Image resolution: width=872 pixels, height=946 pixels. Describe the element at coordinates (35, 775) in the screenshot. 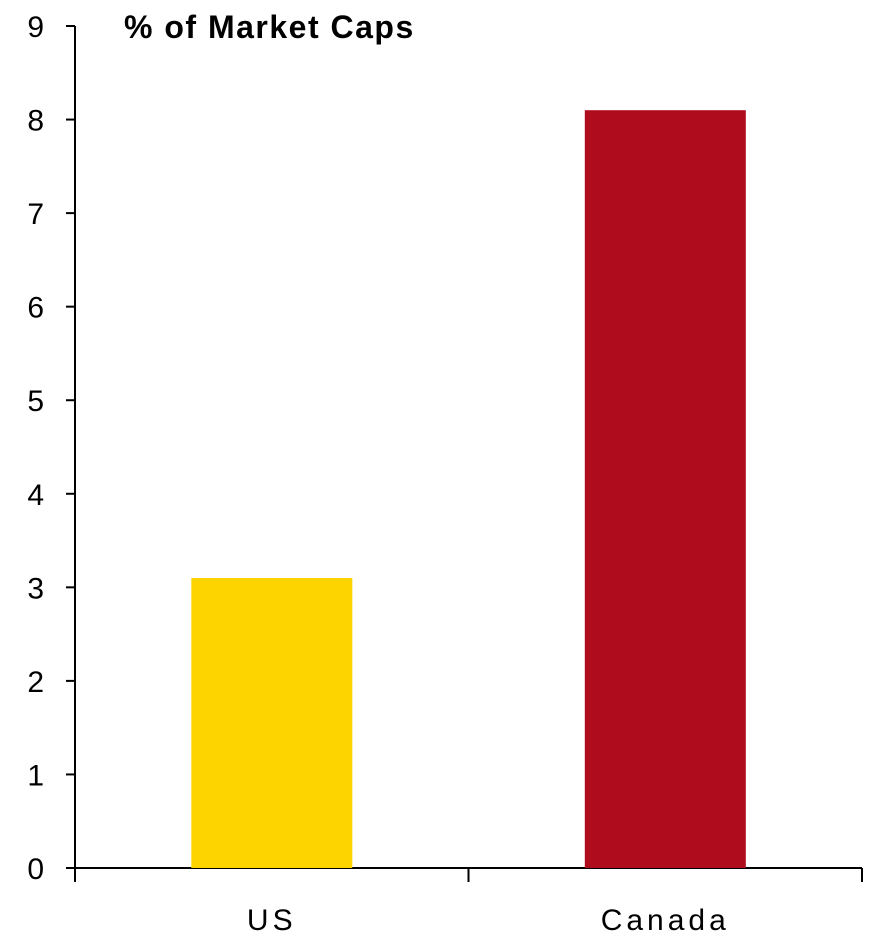

I see `y-tick-label: 1` at that location.